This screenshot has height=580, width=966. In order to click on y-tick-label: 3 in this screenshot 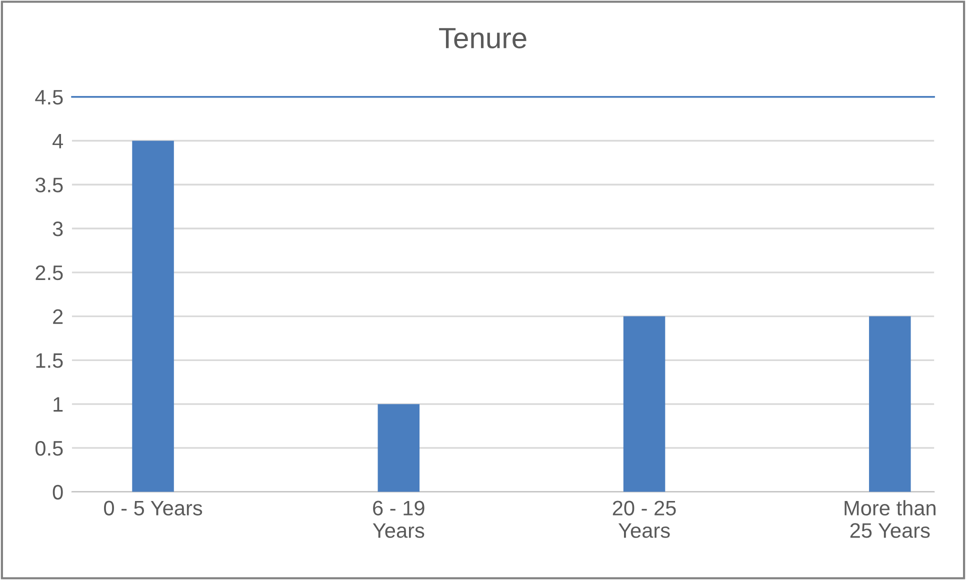, I will do `click(57, 229)`.